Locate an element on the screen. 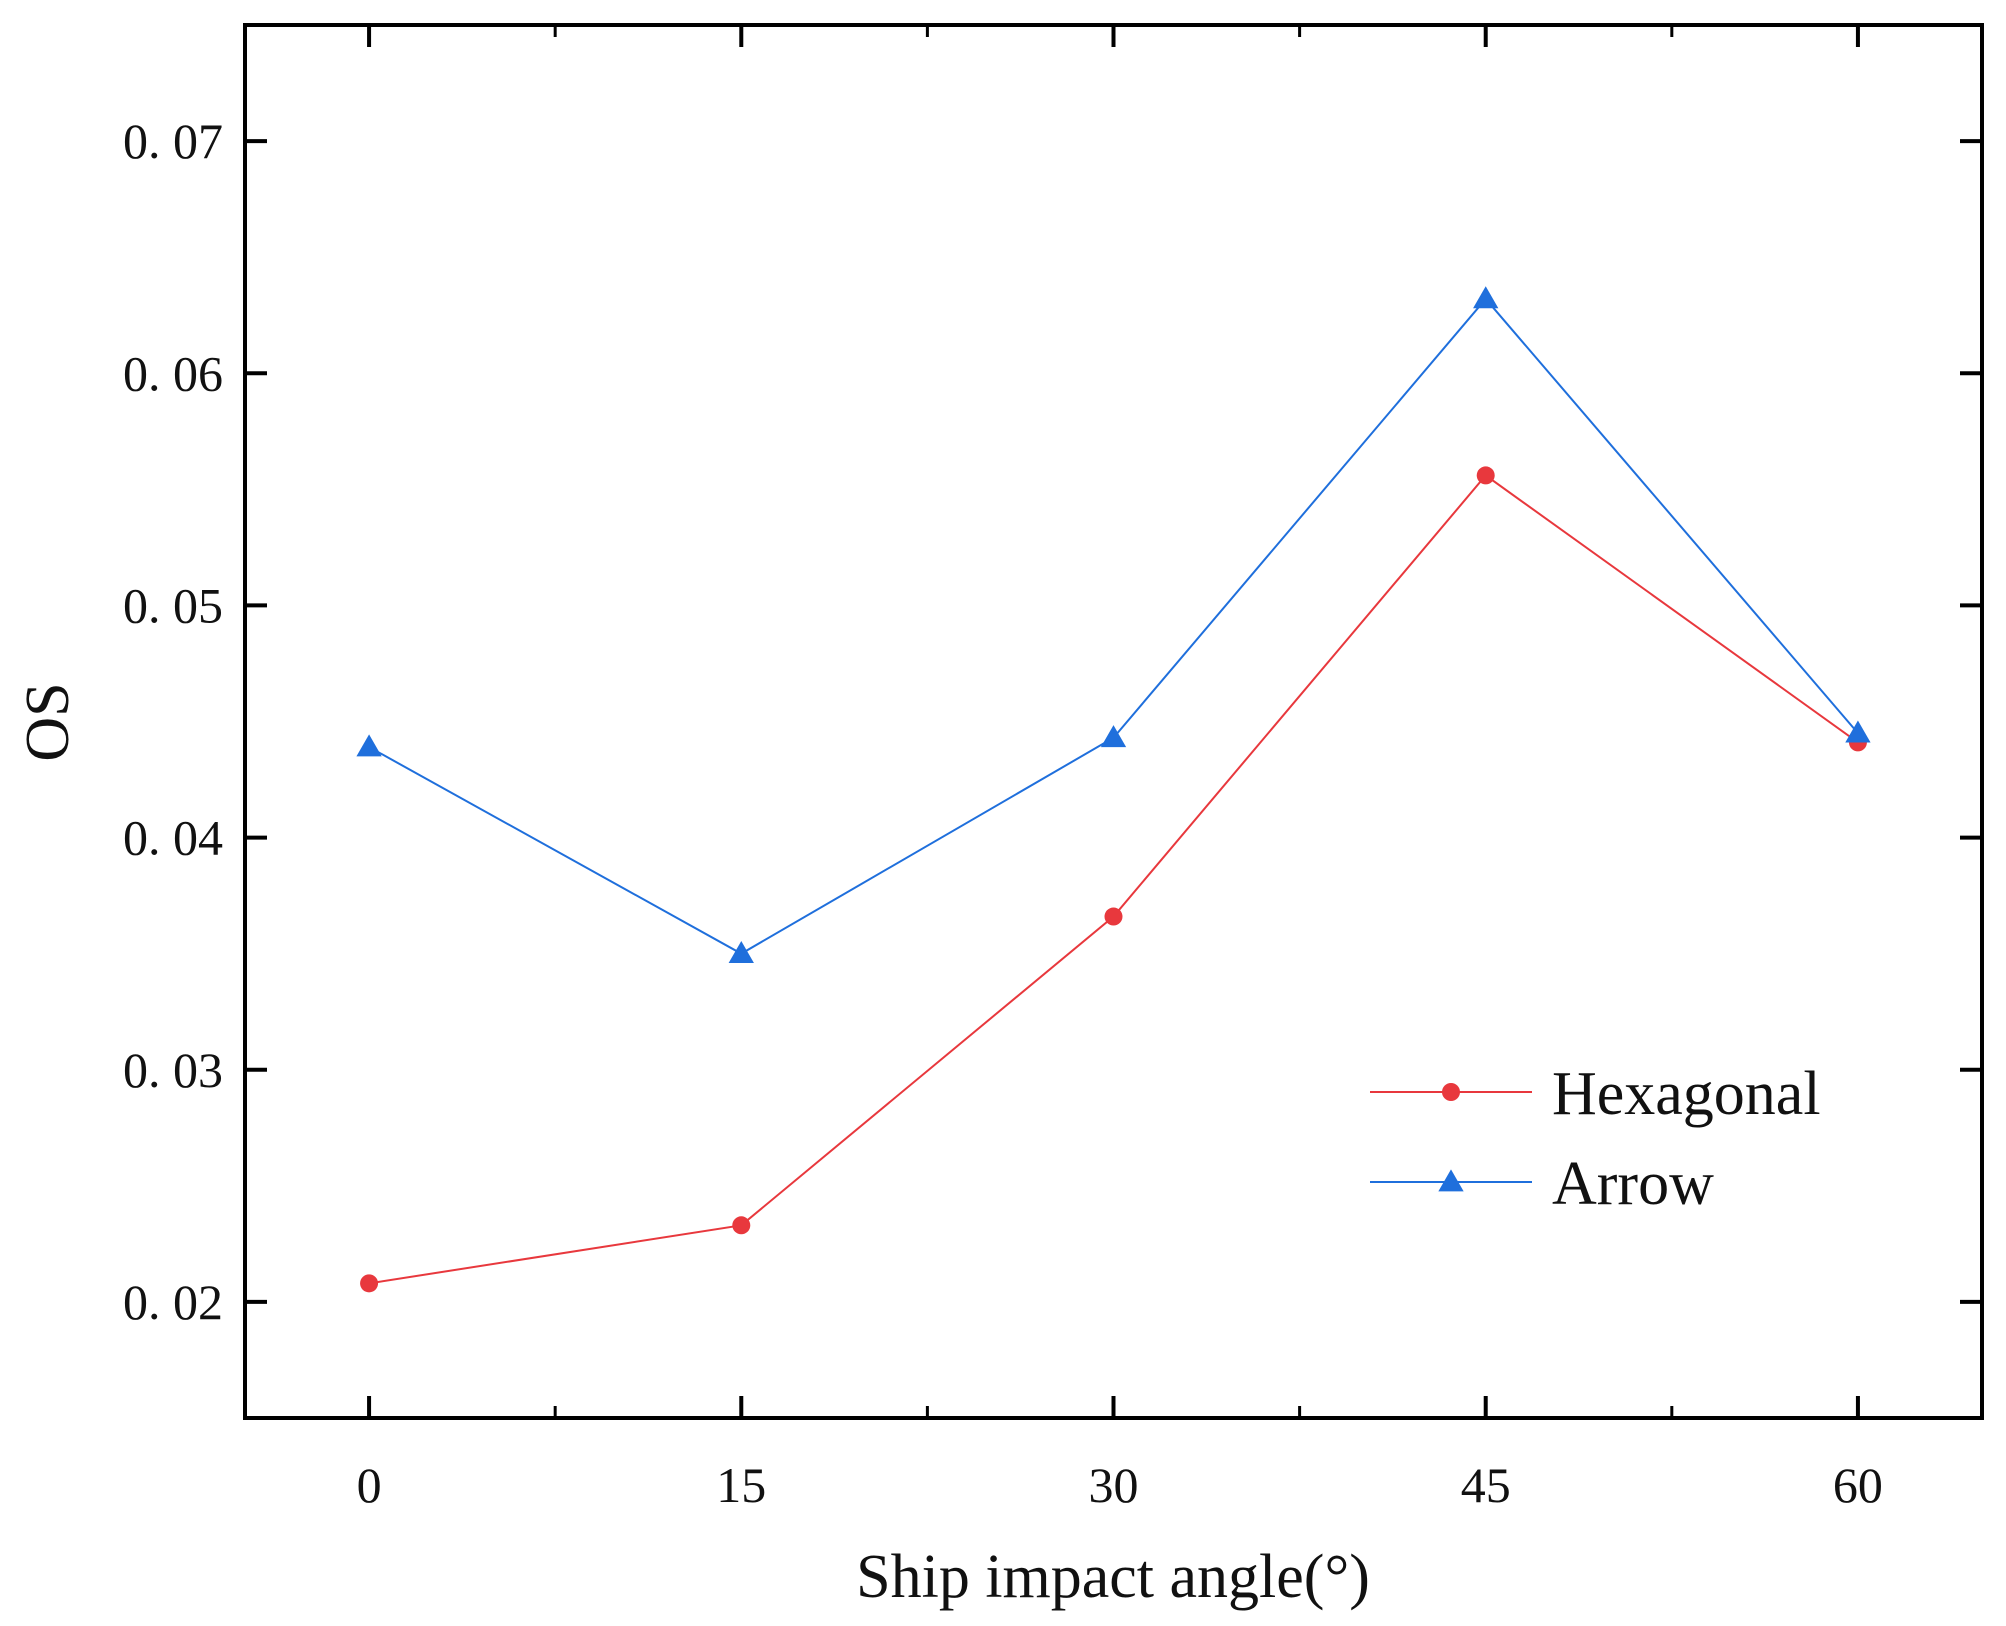 Image resolution: width=2006 pixels, height=1626 pixels. y-tick-label: 0. 02 is located at coordinates (173, 1302).